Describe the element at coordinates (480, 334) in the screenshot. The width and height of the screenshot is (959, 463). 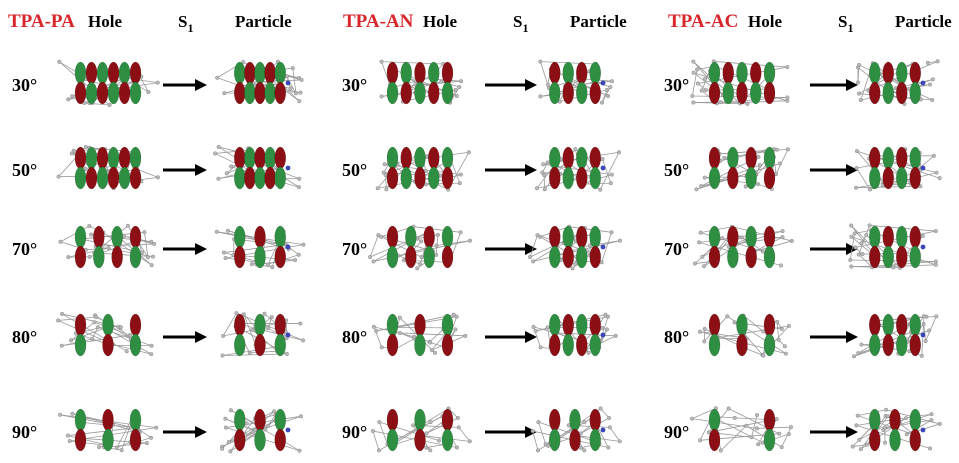
I see `row-2-4: 80°` at that location.